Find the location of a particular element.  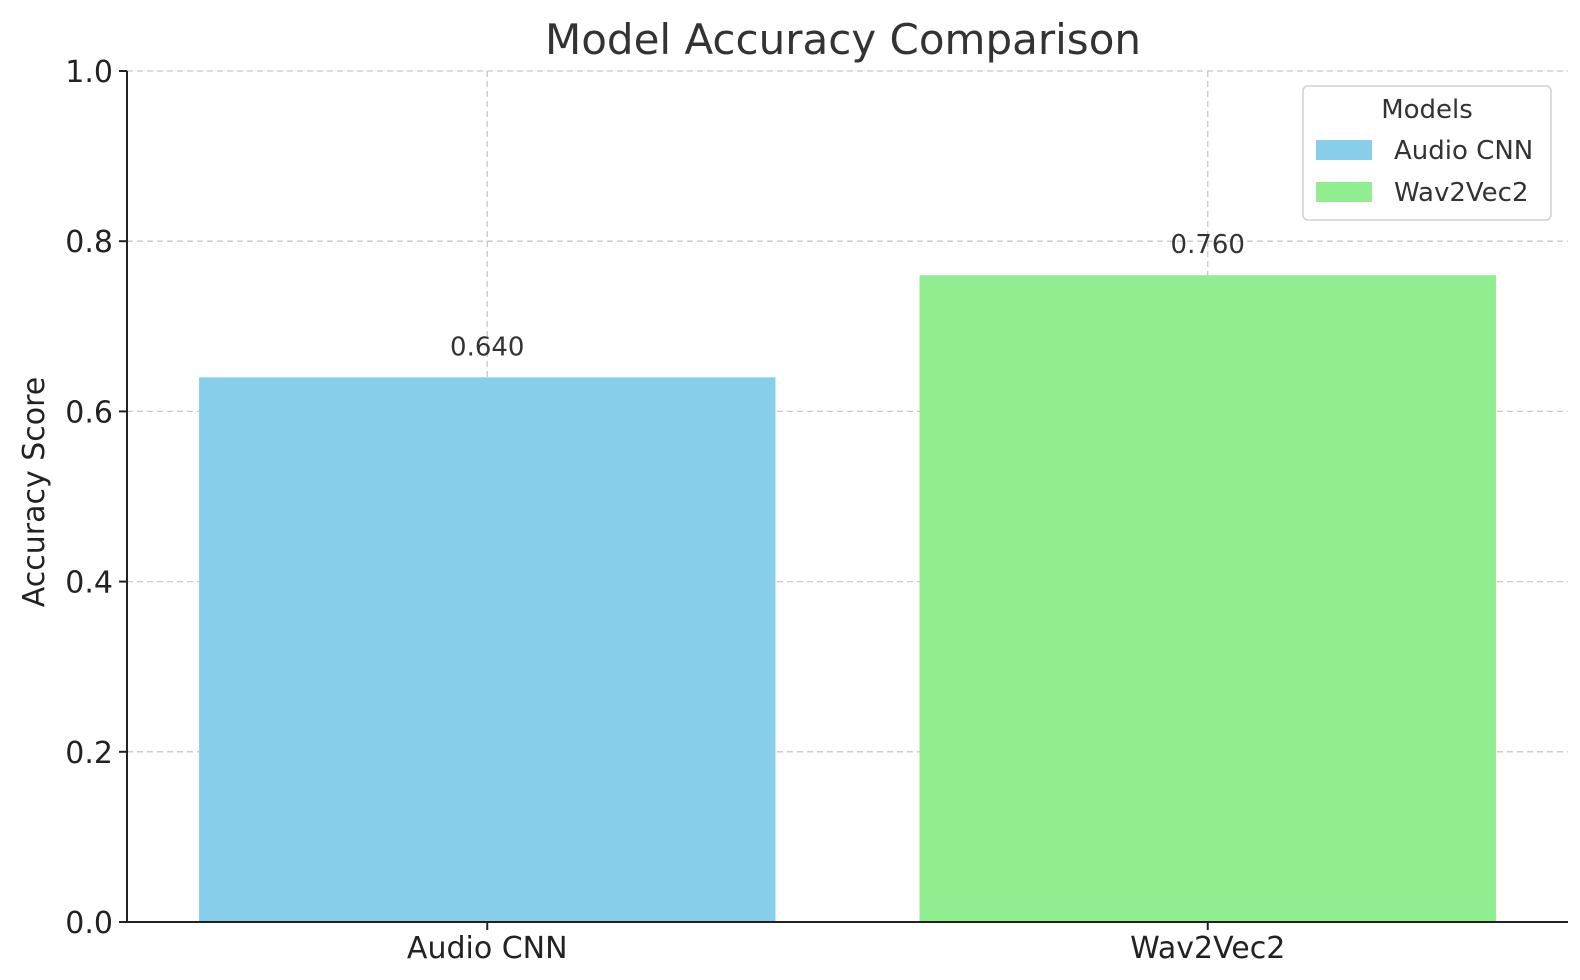

y-tick-label: 1.0 is located at coordinates (89, 72).